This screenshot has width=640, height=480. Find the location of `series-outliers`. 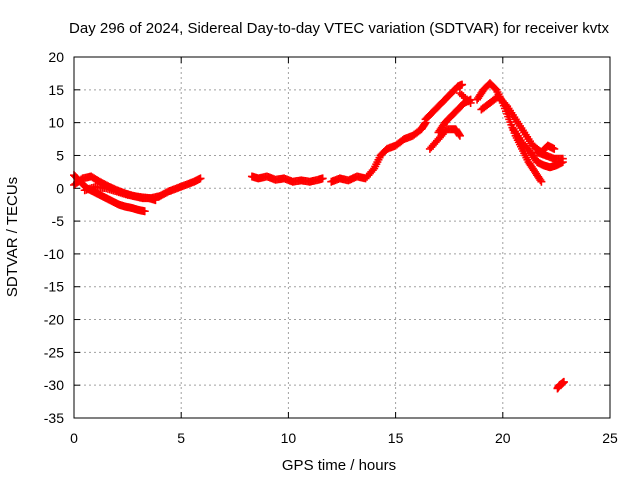

series-outliers is located at coordinates (465, 98).